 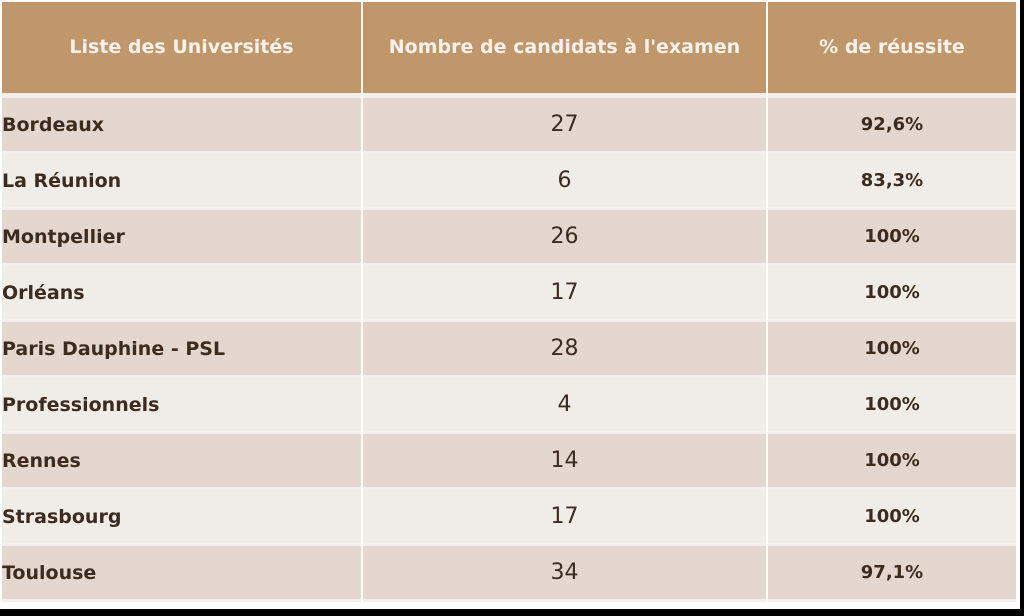 I want to click on university-name: Professionnels, so click(x=181, y=406).